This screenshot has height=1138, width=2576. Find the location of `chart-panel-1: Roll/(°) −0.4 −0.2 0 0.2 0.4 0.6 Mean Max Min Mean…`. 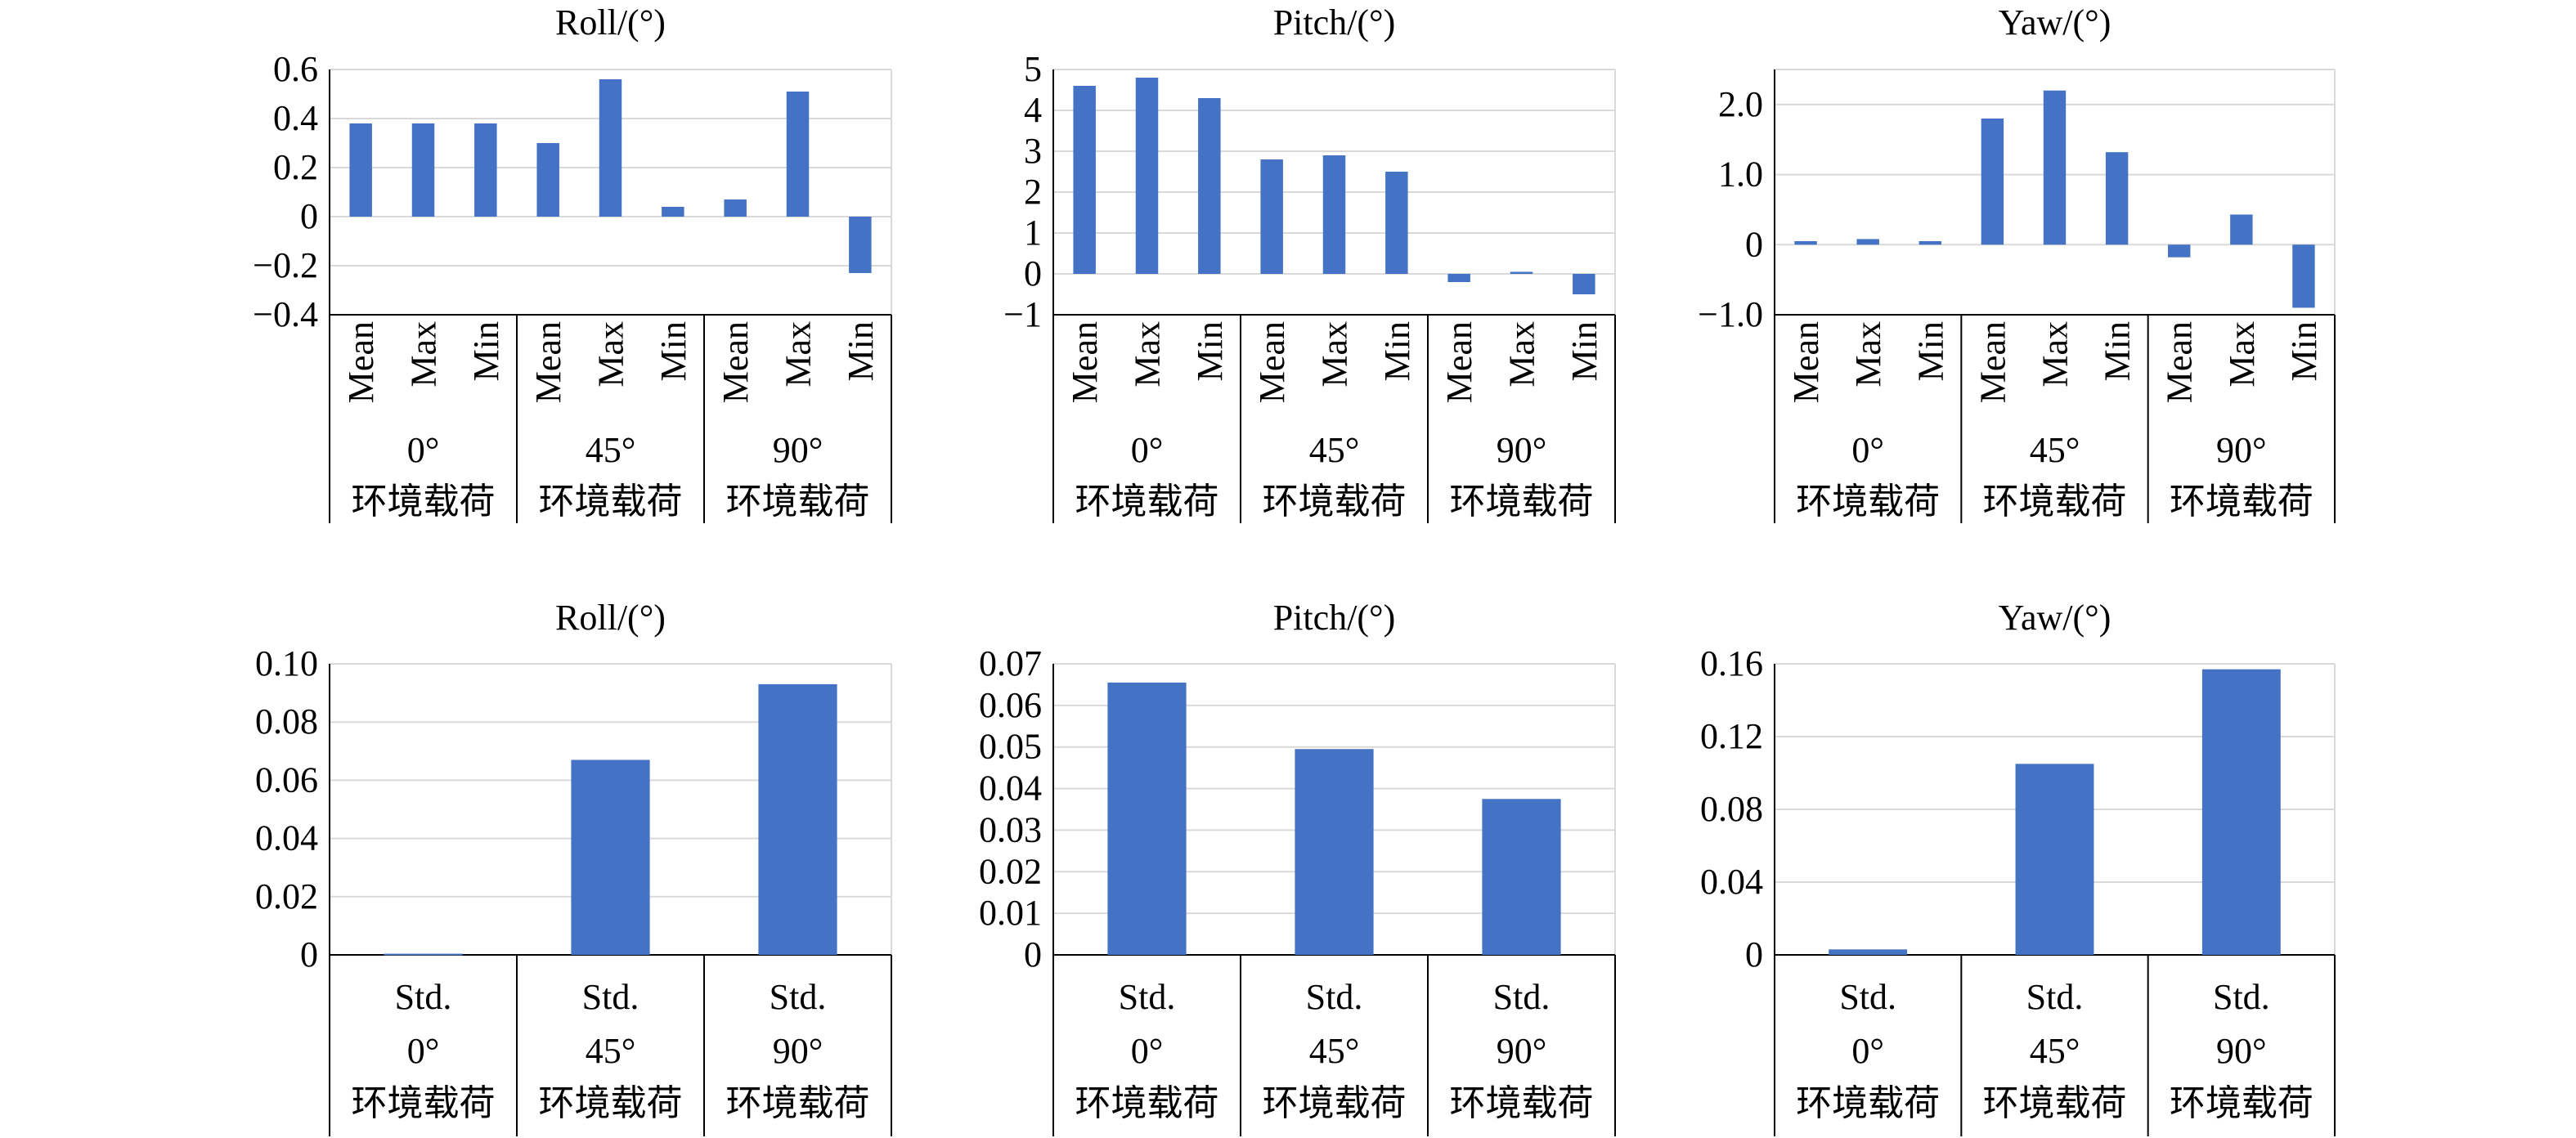

chart-panel-1: Roll/(°) −0.4 −0.2 0 0.2 0.4 0.6 Mean Max Min Mean… is located at coordinates (573, 262).